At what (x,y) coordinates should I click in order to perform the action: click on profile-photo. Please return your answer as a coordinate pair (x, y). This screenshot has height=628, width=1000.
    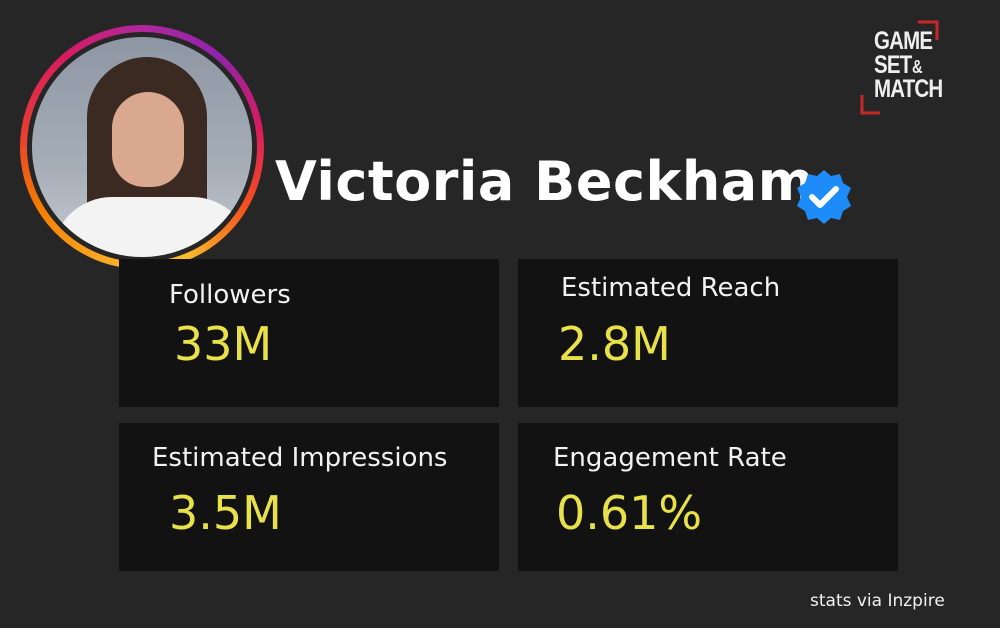
    Looking at the image, I should click on (142, 147).